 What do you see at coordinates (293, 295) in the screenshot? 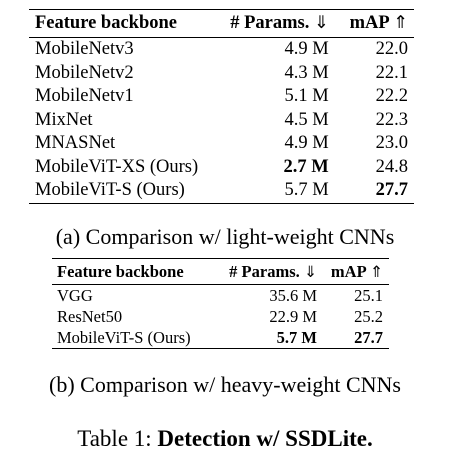
I see `cell-params: 35.6 M` at bounding box center [293, 295].